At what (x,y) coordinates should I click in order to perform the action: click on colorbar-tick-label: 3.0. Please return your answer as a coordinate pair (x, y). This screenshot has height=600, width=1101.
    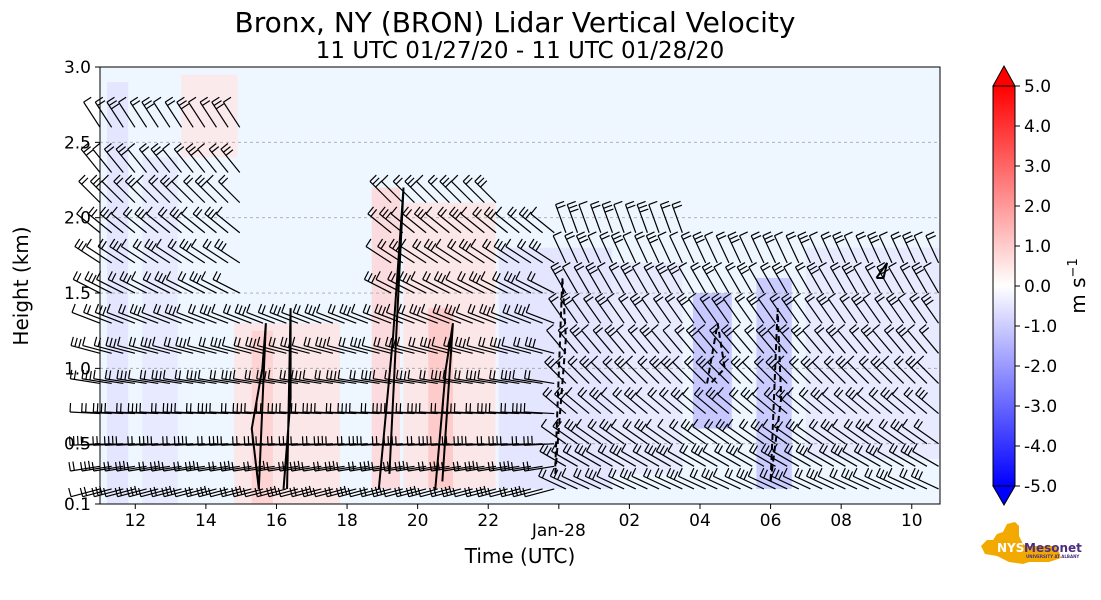
    Looking at the image, I should click on (1037, 167).